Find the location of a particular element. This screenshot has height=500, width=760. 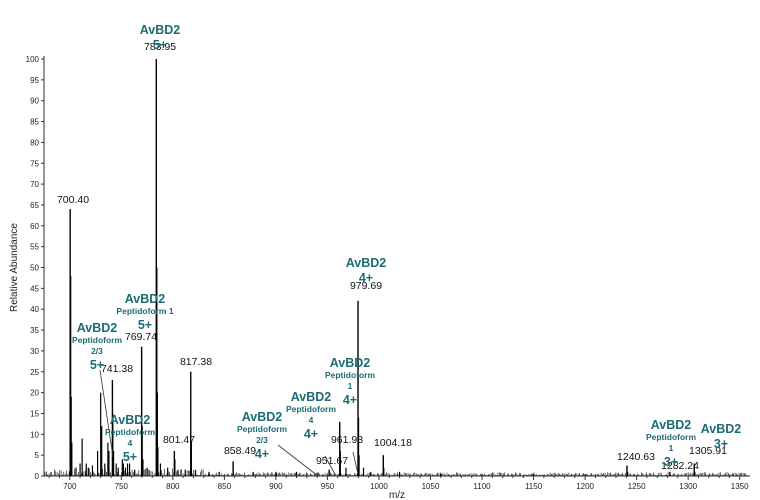

x-tick-label: 1300 is located at coordinates (688, 486).